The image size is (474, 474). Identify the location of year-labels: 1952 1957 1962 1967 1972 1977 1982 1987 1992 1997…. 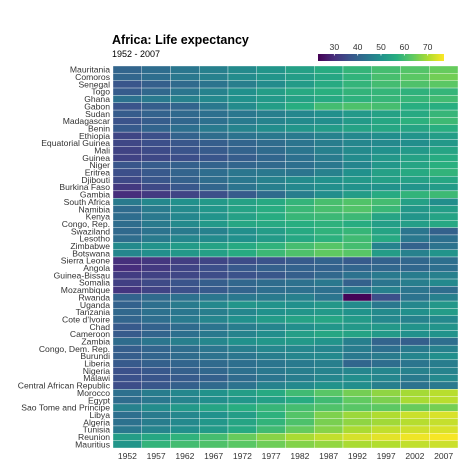
(286, 456).